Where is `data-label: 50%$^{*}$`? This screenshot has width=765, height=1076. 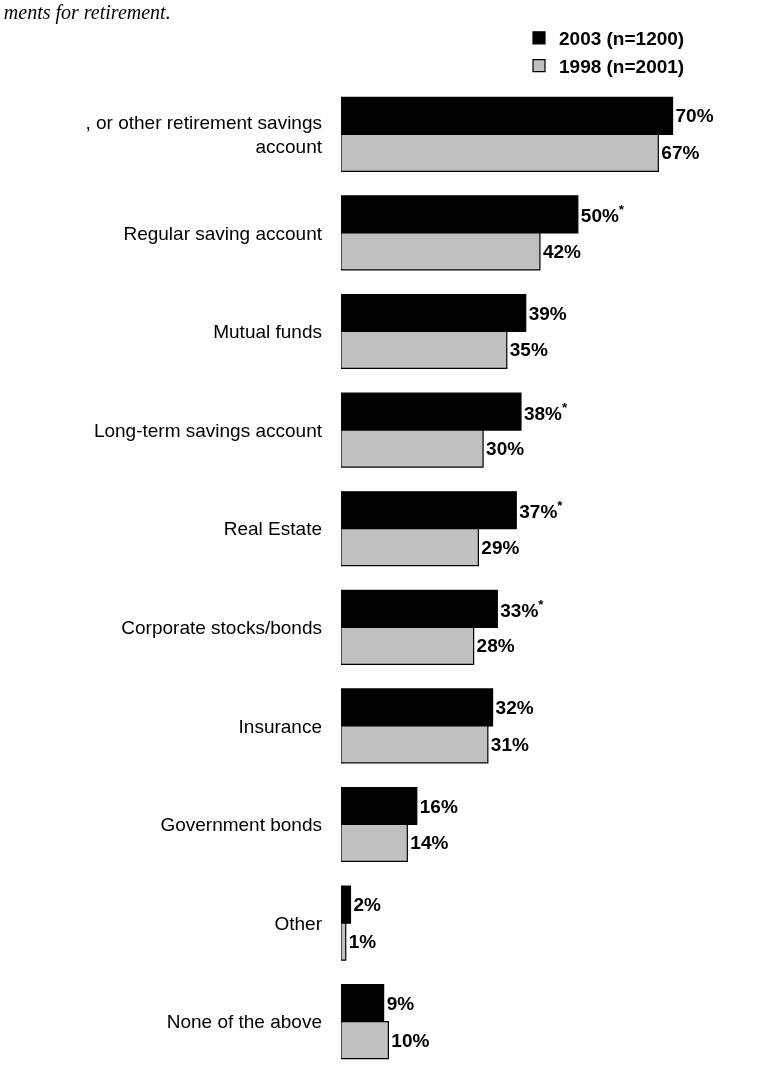
data-label: 50%$^{*}$ is located at coordinates (602, 214).